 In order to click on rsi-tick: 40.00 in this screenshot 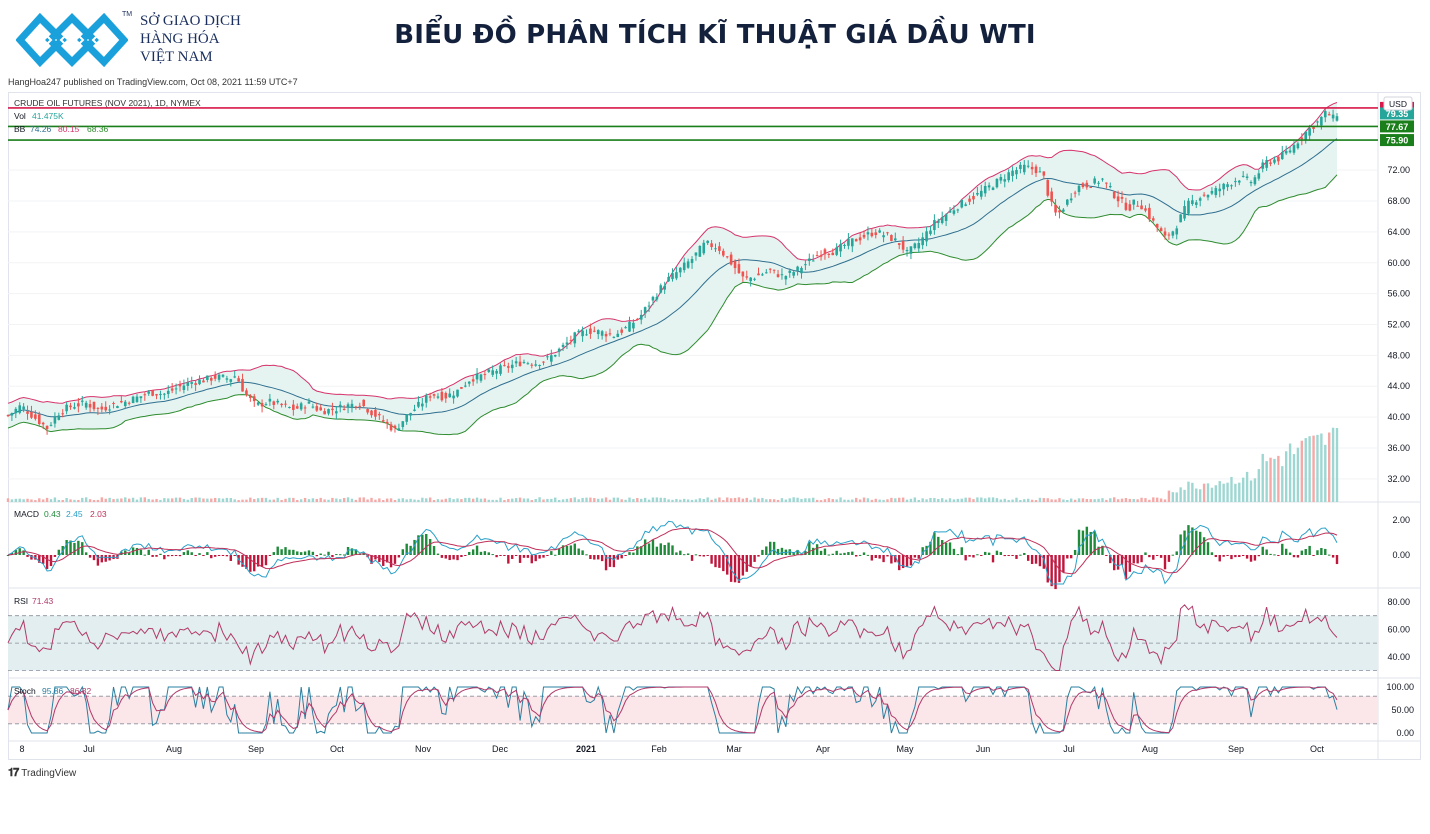, I will do `click(1398, 657)`.